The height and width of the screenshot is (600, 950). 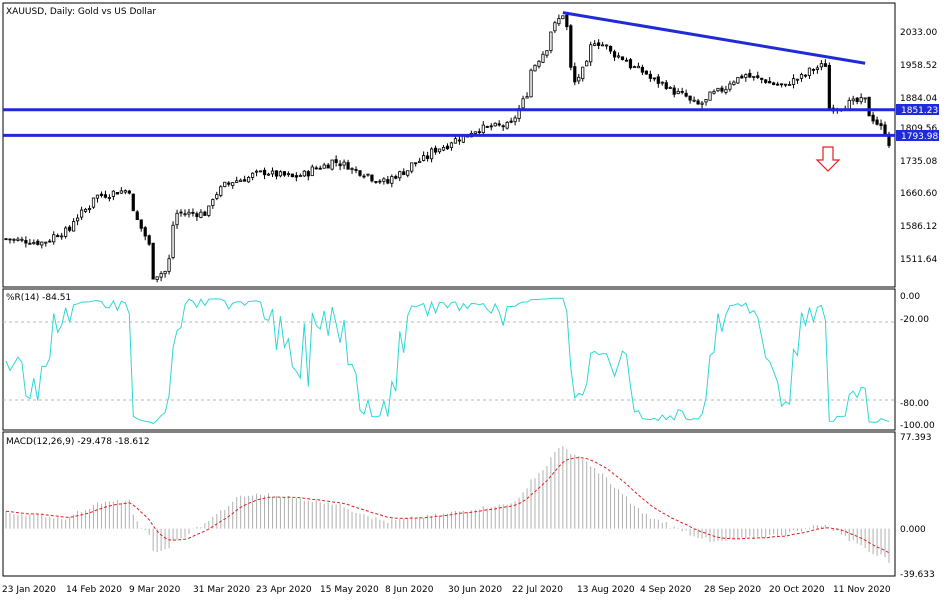 I want to click on price-tick: 1809.56, so click(x=918, y=129).